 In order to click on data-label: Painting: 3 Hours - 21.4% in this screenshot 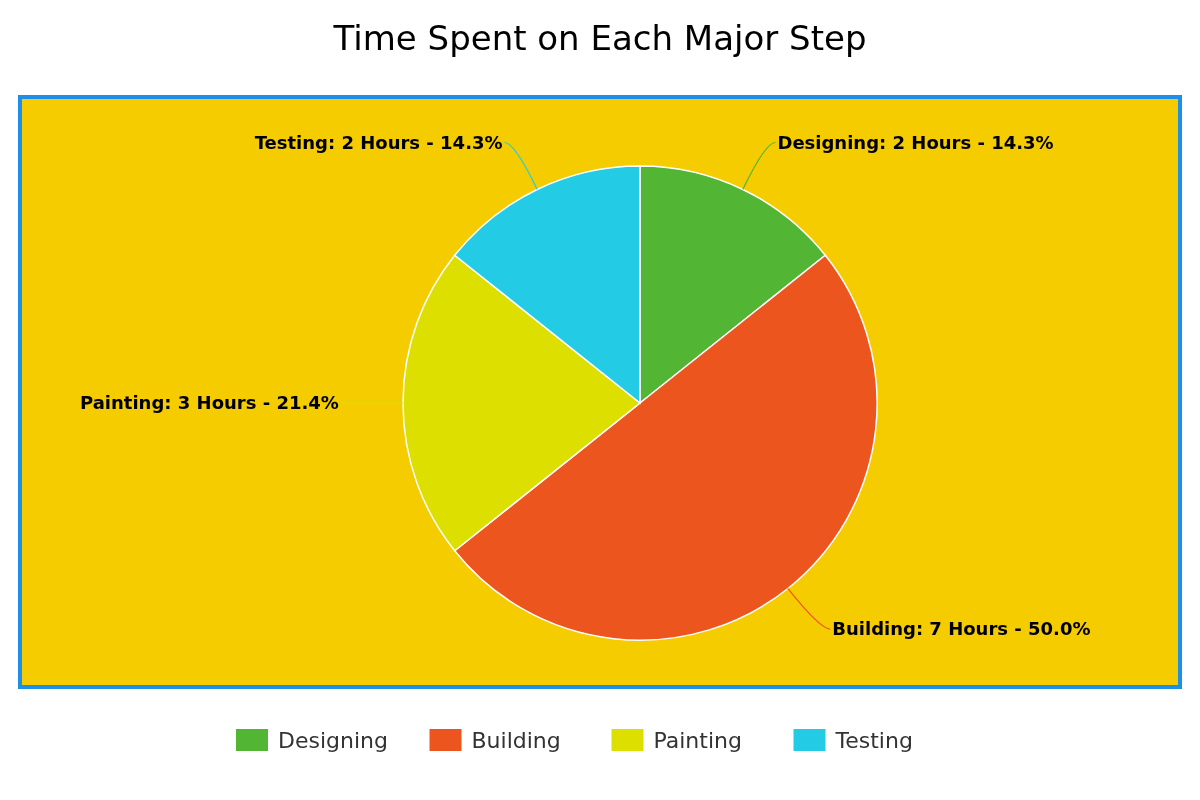, I will do `click(209, 403)`.